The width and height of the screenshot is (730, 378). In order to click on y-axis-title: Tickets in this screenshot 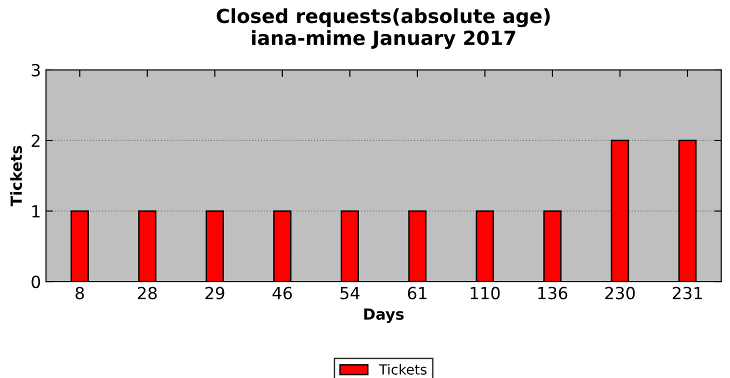, I will do `click(16, 176)`.